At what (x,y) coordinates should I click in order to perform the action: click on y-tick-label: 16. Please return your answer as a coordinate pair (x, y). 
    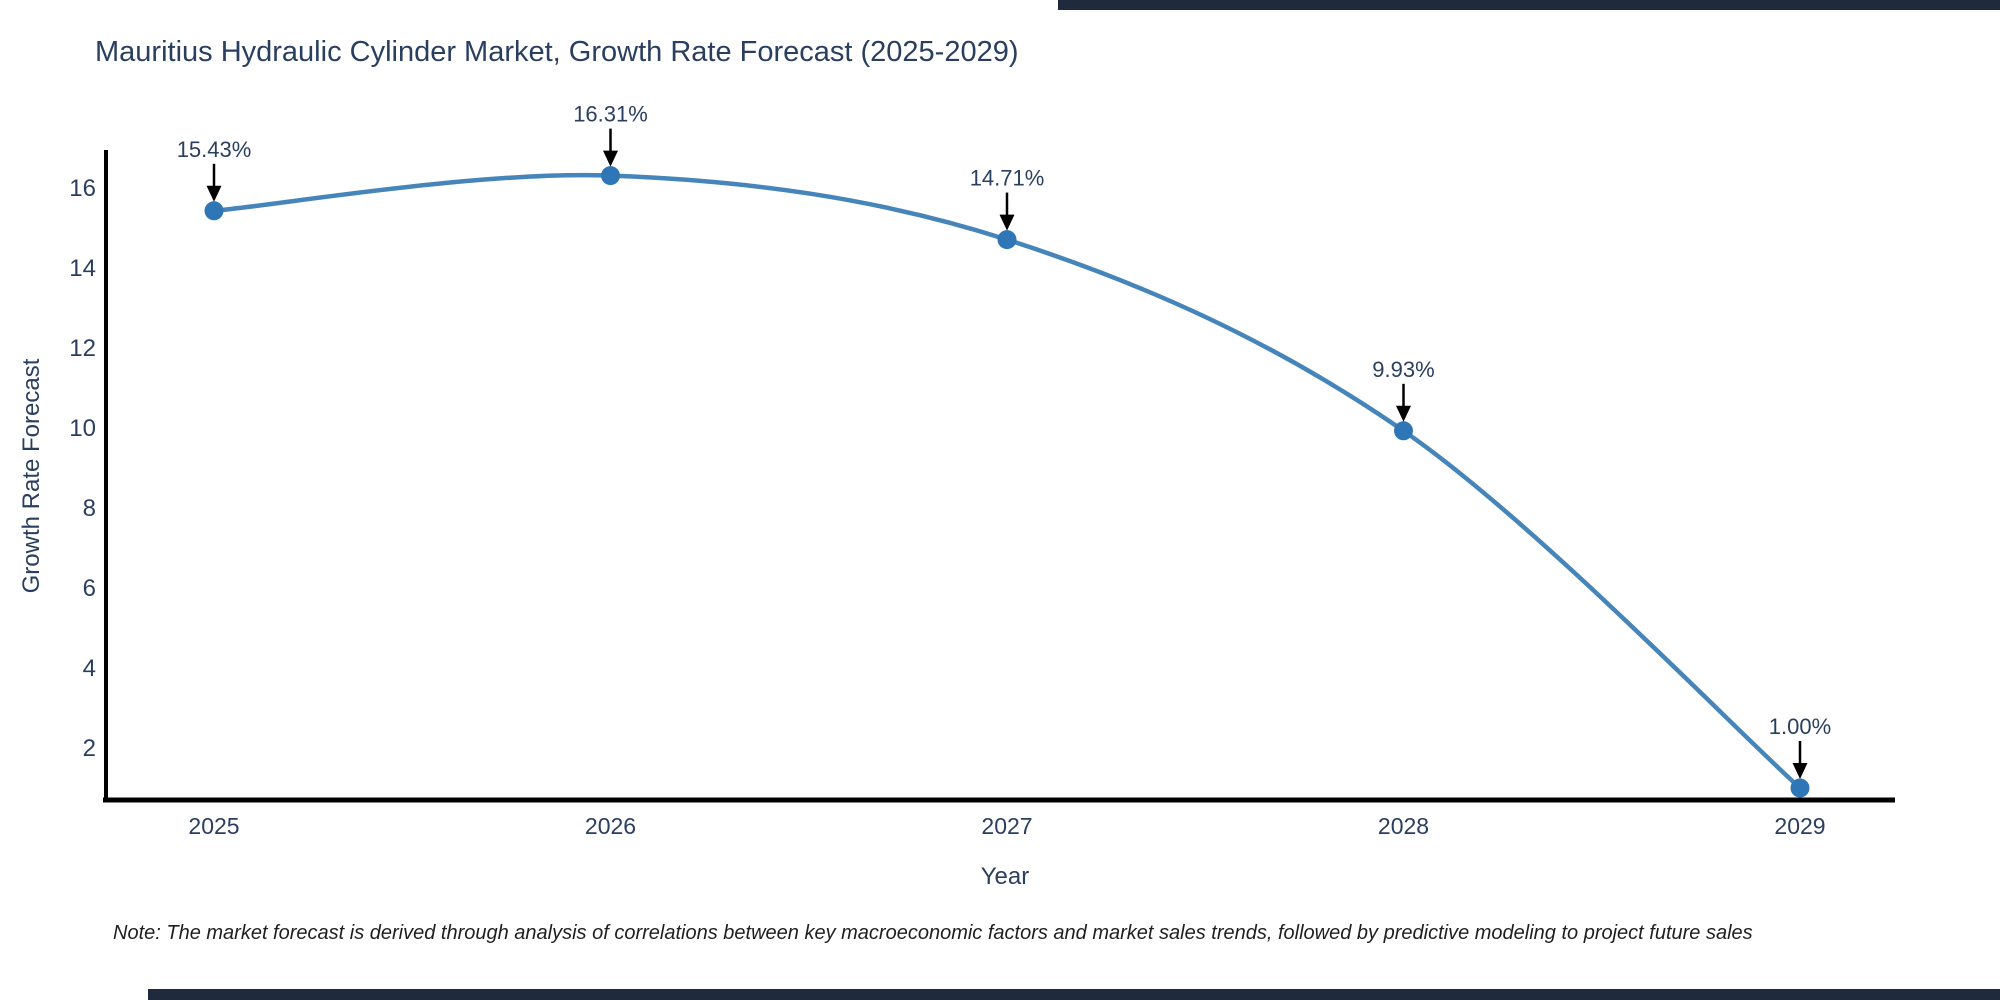
    Looking at the image, I should click on (82, 188).